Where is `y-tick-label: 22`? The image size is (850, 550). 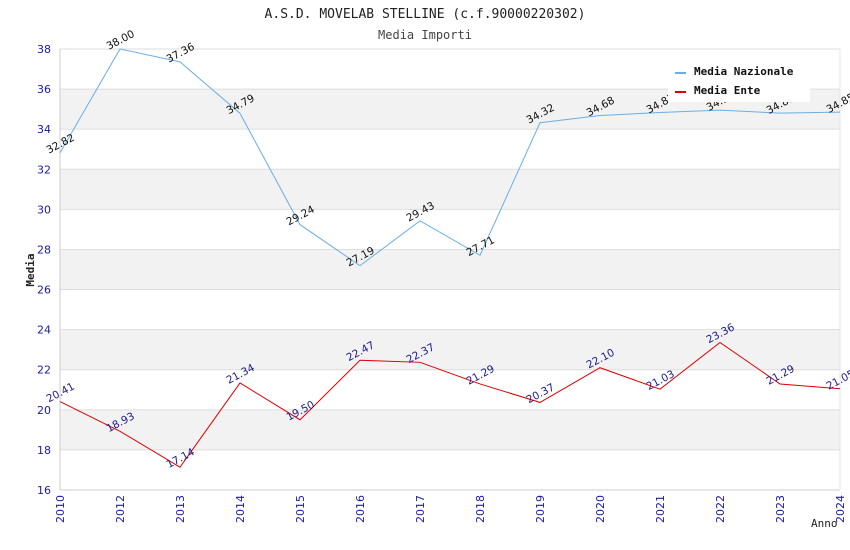 y-tick-label: 22 is located at coordinates (44, 370).